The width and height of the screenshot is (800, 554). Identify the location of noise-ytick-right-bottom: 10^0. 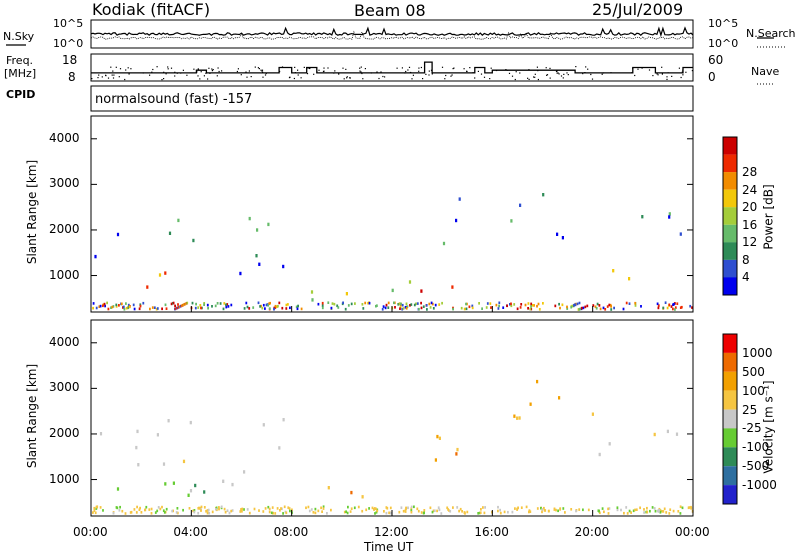
(723, 43).